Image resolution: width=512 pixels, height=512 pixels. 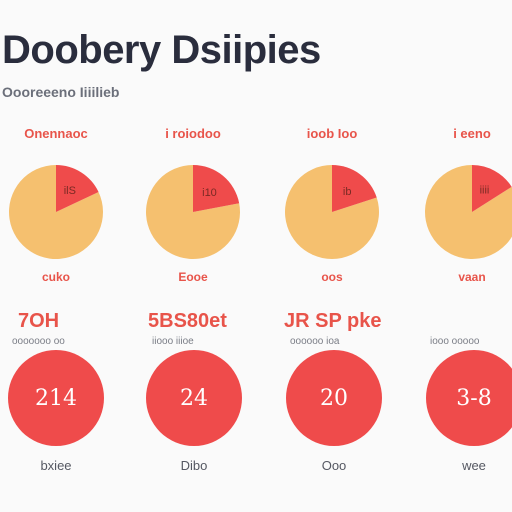 I want to click on stat-circle-2: 24, so click(x=194, y=398).